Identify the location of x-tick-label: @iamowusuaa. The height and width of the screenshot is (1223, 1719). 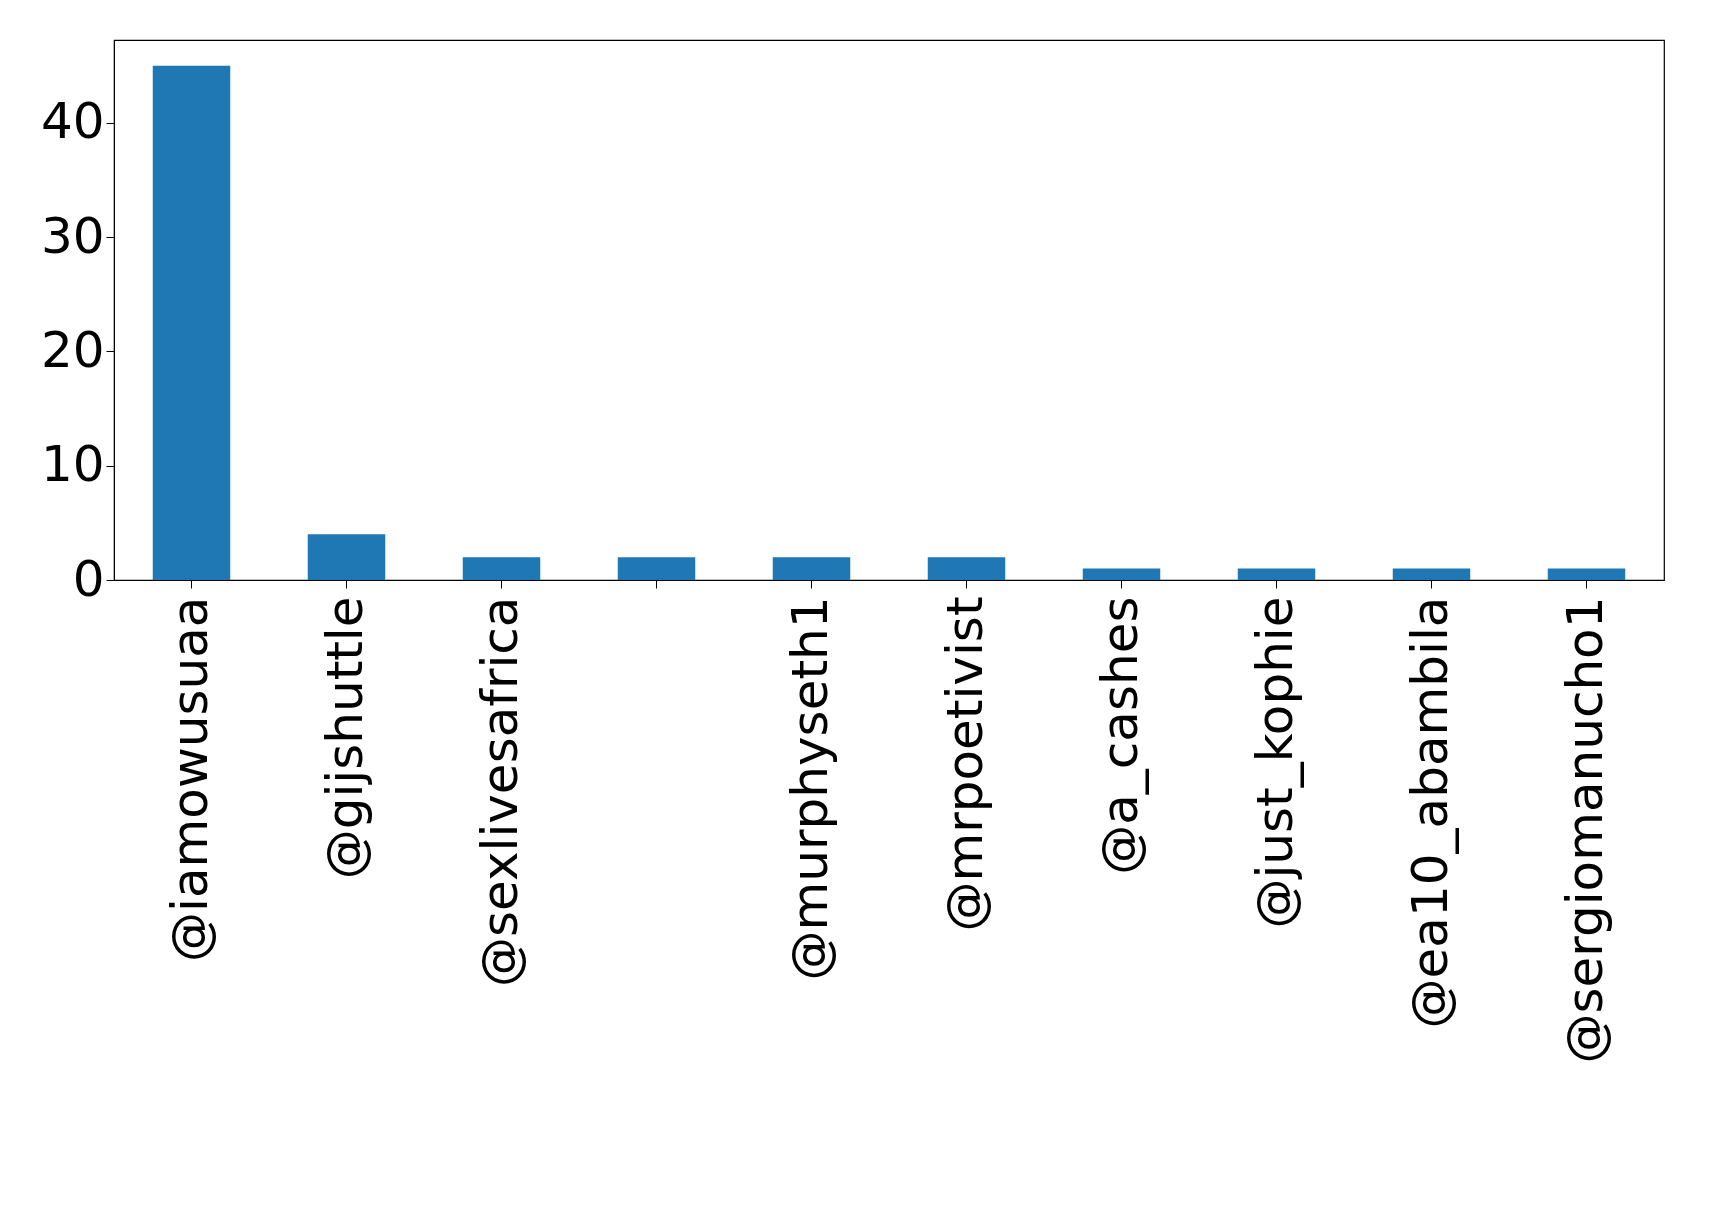
(189, 779).